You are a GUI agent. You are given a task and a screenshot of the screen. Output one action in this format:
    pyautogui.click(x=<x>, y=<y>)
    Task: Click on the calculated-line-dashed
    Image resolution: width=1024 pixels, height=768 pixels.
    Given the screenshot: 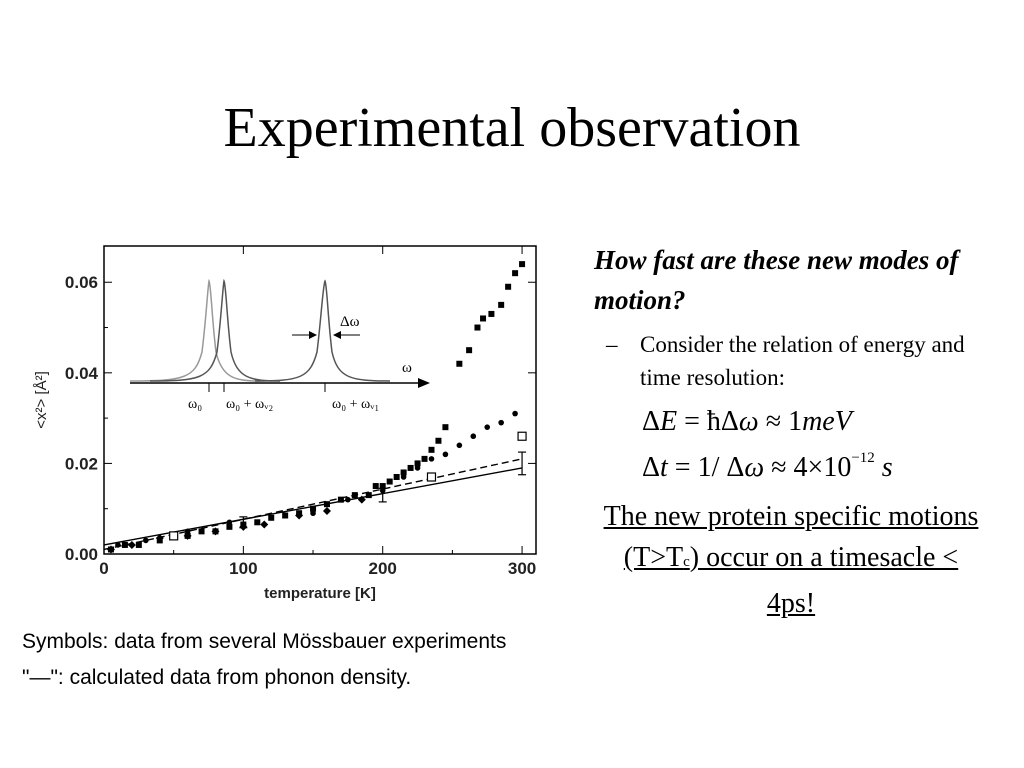 What is the action you would take?
    pyautogui.click(x=313, y=504)
    